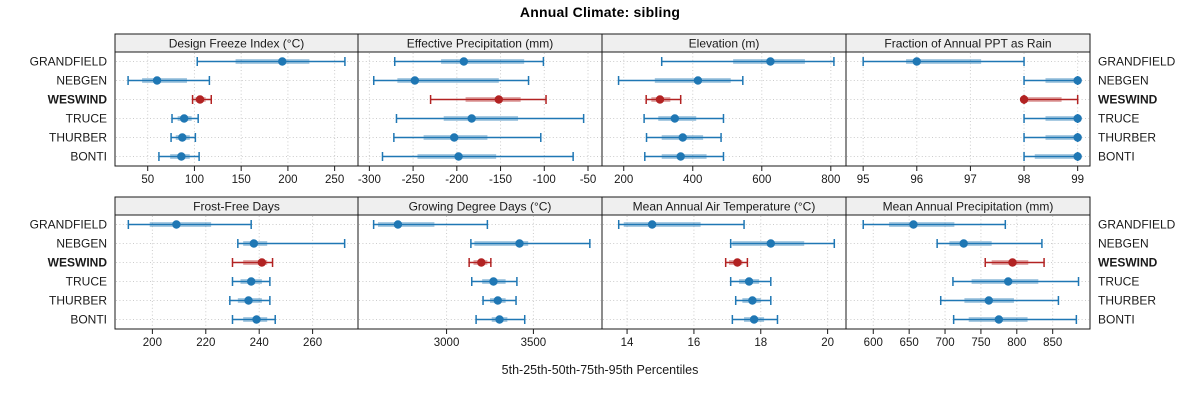 The width and height of the screenshot is (1200, 400). Describe the element at coordinates (754, 319) in the screenshot. I see `series-bonti-panel6-median-dot` at that location.